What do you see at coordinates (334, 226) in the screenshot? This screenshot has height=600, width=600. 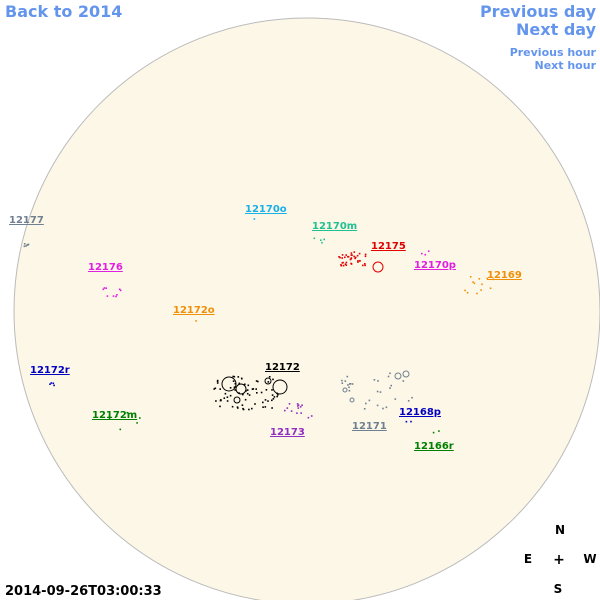 I see `region-label: 12170m` at bounding box center [334, 226].